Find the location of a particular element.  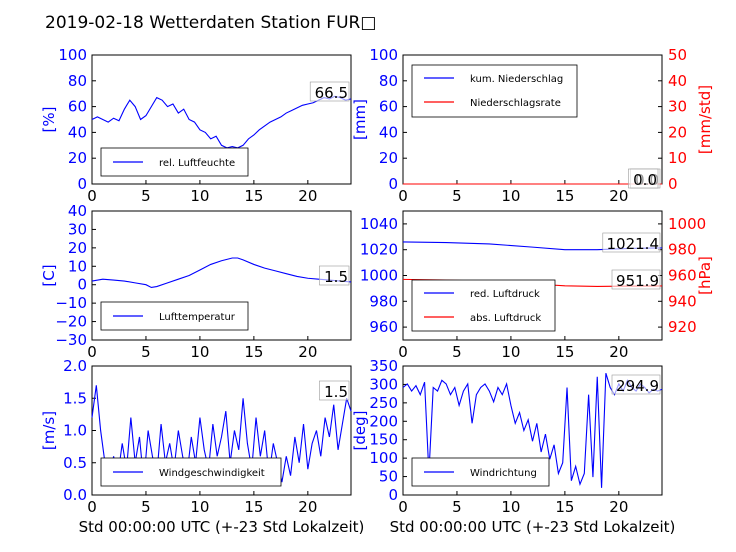

legend-label: Niederschlagsrate is located at coordinates (515, 103).